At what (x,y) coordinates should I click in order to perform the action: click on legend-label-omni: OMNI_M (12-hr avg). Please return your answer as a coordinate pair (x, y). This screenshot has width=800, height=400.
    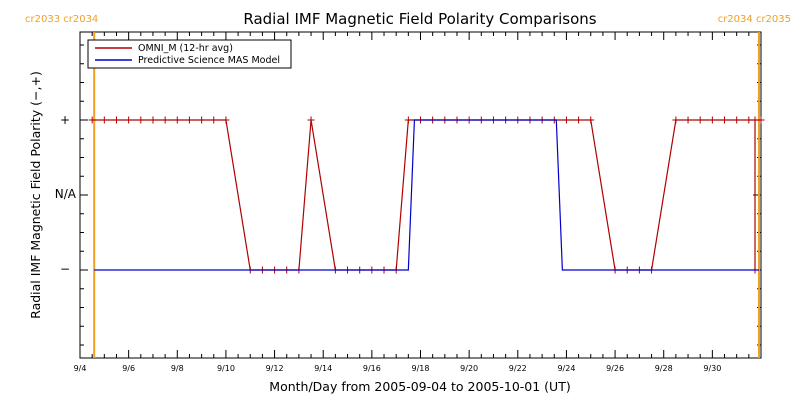
    Looking at the image, I should click on (185, 48).